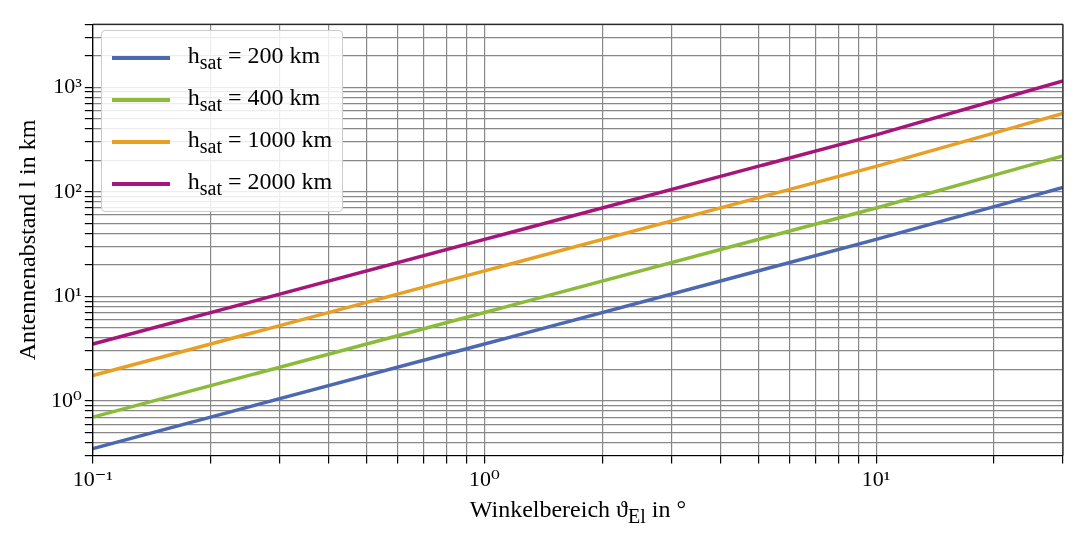 The height and width of the screenshot is (538, 1074). Describe the element at coordinates (254, 58) in the screenshot. I see `legend-label: h$_{sat}$ = 200 km` at that location.